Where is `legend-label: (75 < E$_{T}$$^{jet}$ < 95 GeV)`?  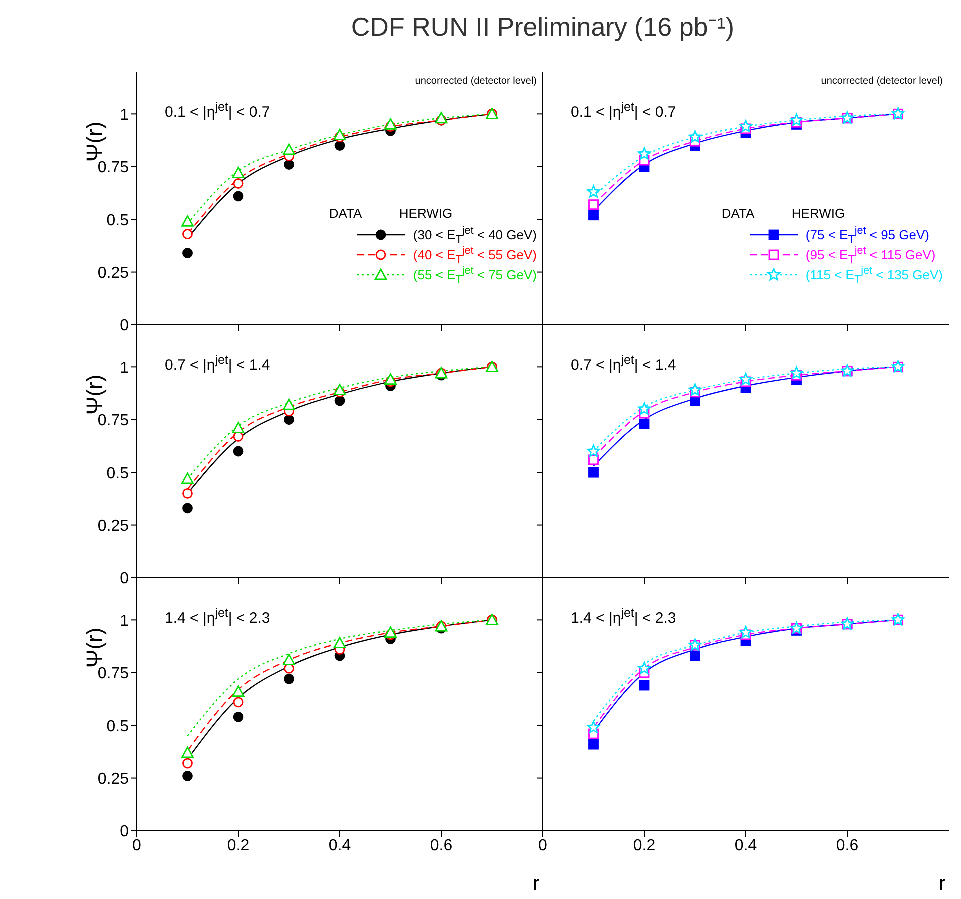 legend-label: (75 < E$_{T}$$^{jet}$ < 95 GeV) is located at coordinates (868, 235).